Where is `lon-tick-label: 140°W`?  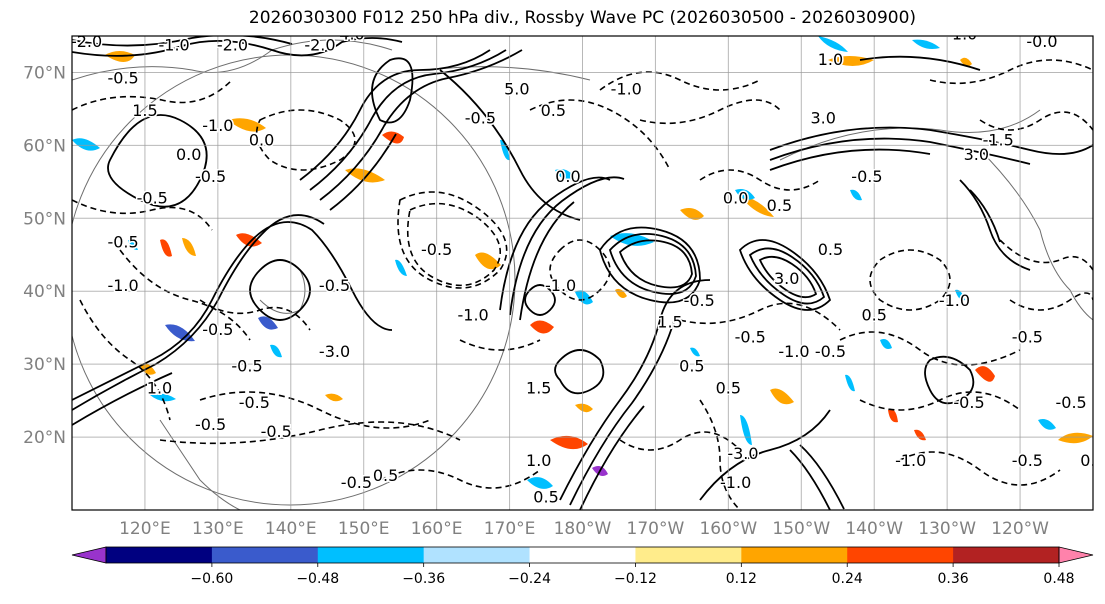 lon-tick-label: 140°W is located at coordinates (874, 529).